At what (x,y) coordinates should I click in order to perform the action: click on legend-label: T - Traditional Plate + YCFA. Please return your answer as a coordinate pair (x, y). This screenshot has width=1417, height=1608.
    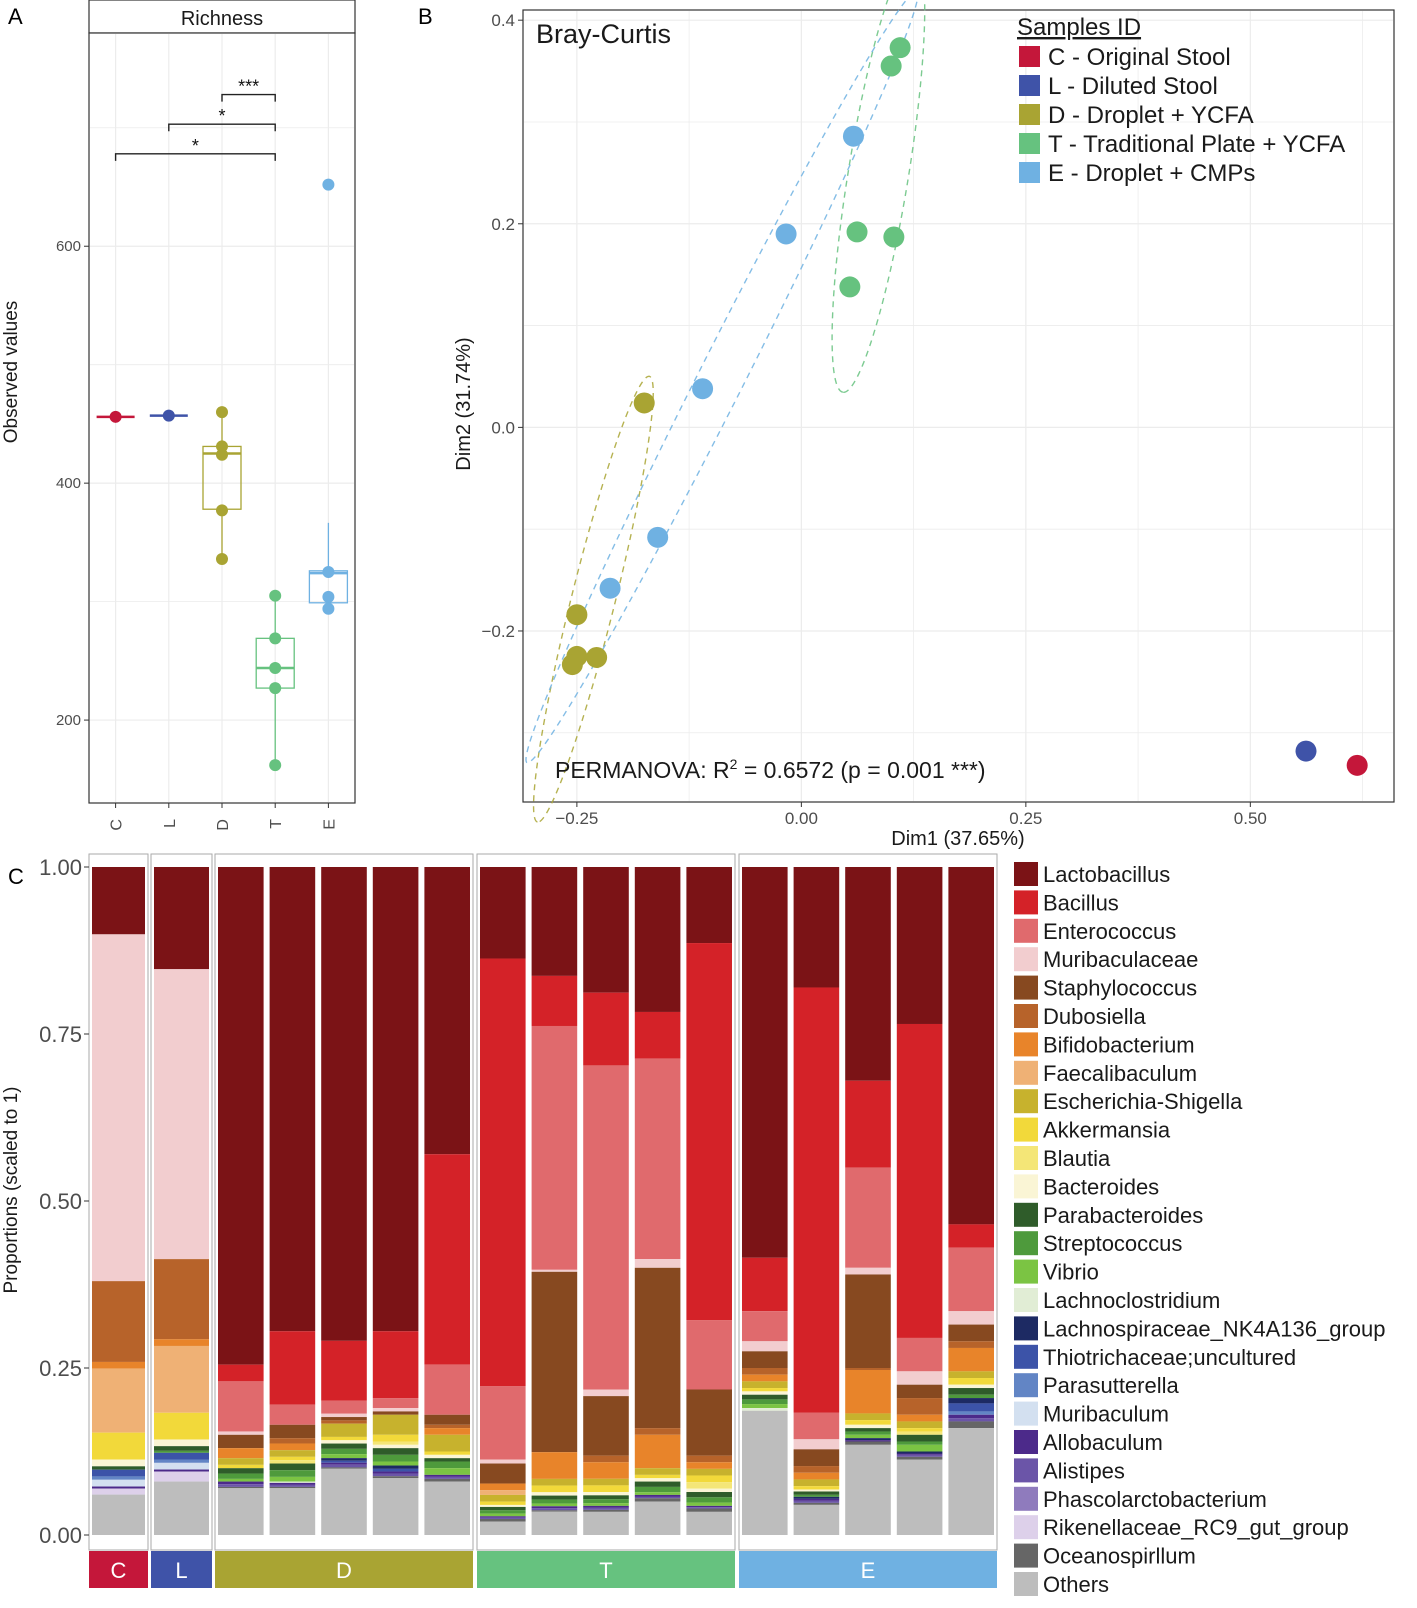
    Looking at the image, I should click on (1196, 144).